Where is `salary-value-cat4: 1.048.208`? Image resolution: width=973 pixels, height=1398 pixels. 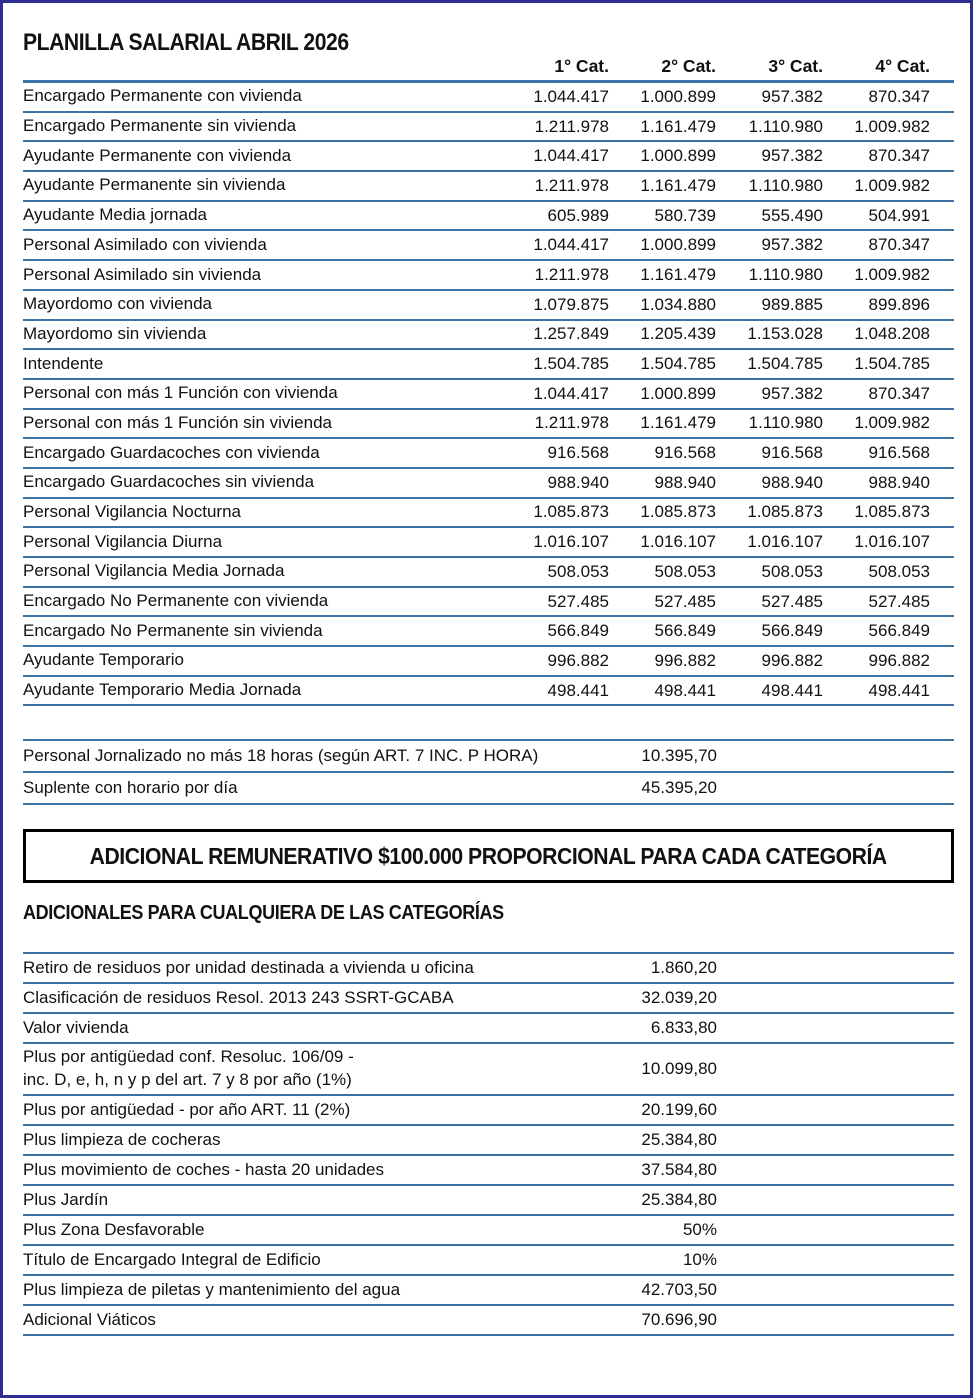 salary-value-cat4: 1.048.208 is located at coordinates (892, 334).